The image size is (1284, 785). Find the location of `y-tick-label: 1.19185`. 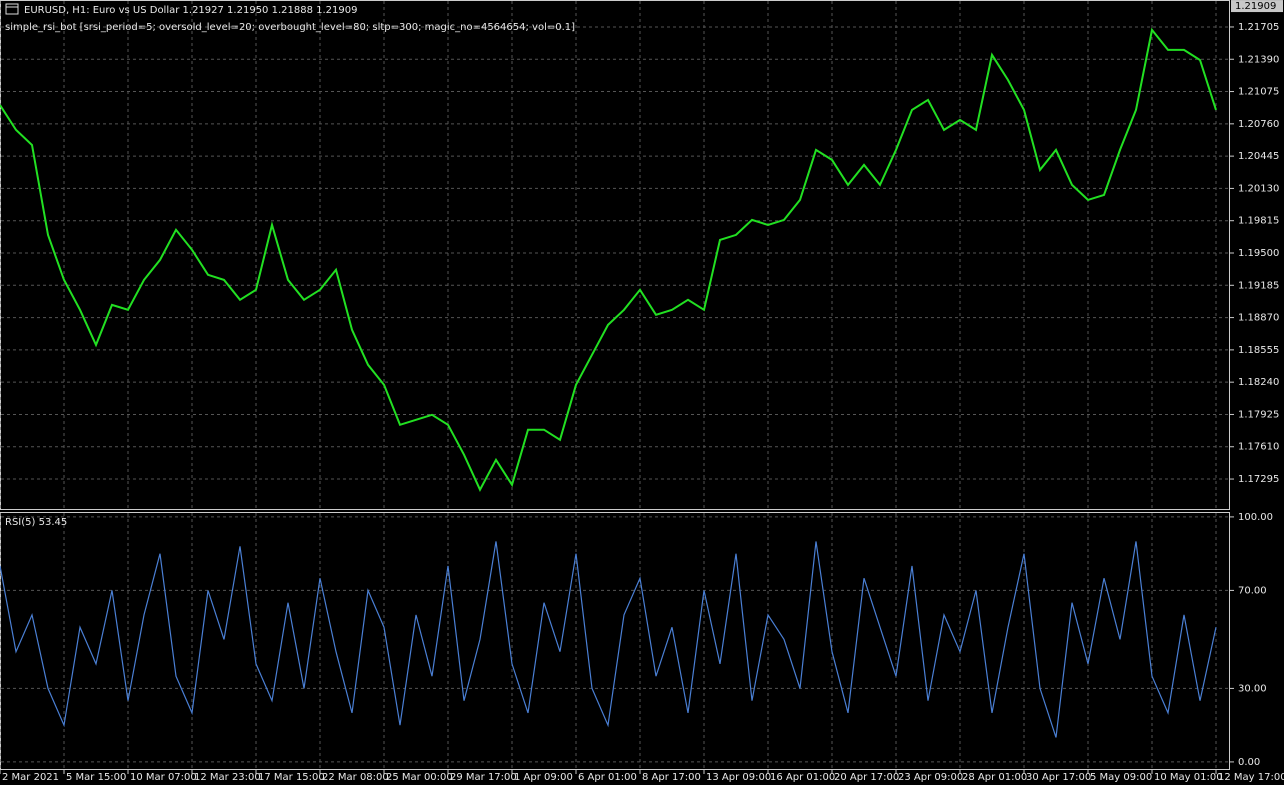

y-tick-label: 1.19185 is located at coordinates (1258, 285).